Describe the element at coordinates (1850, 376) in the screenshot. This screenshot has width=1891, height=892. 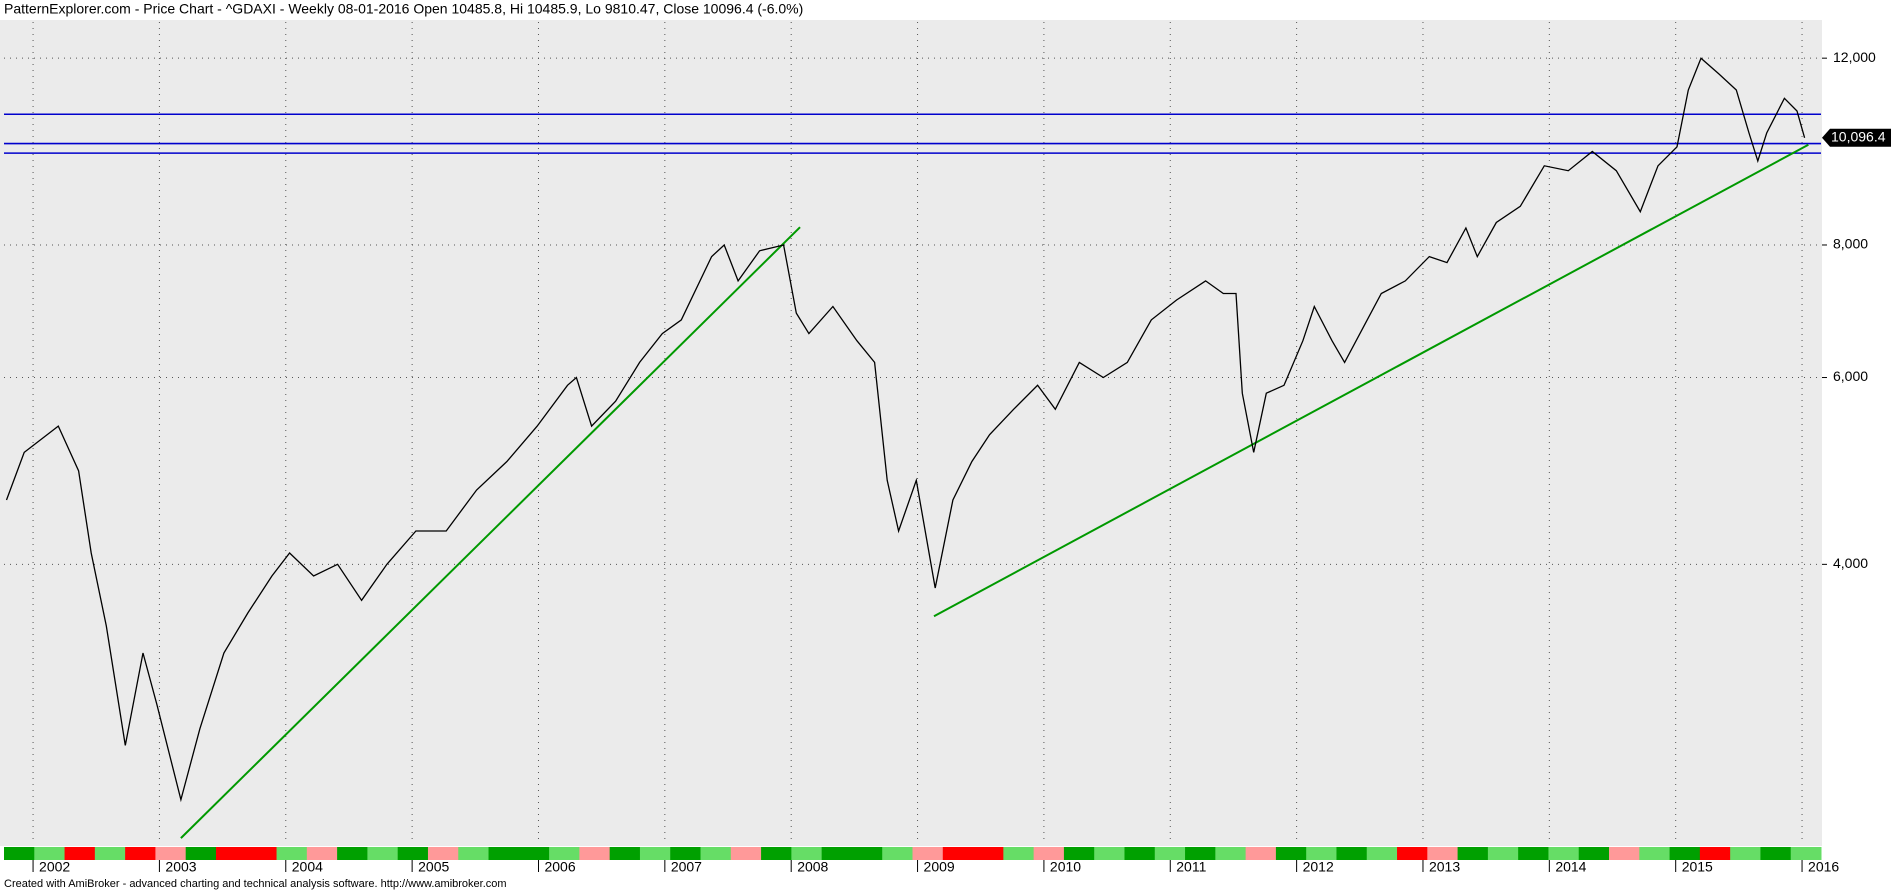
I see `y-tick-label: 6,000` at that location.